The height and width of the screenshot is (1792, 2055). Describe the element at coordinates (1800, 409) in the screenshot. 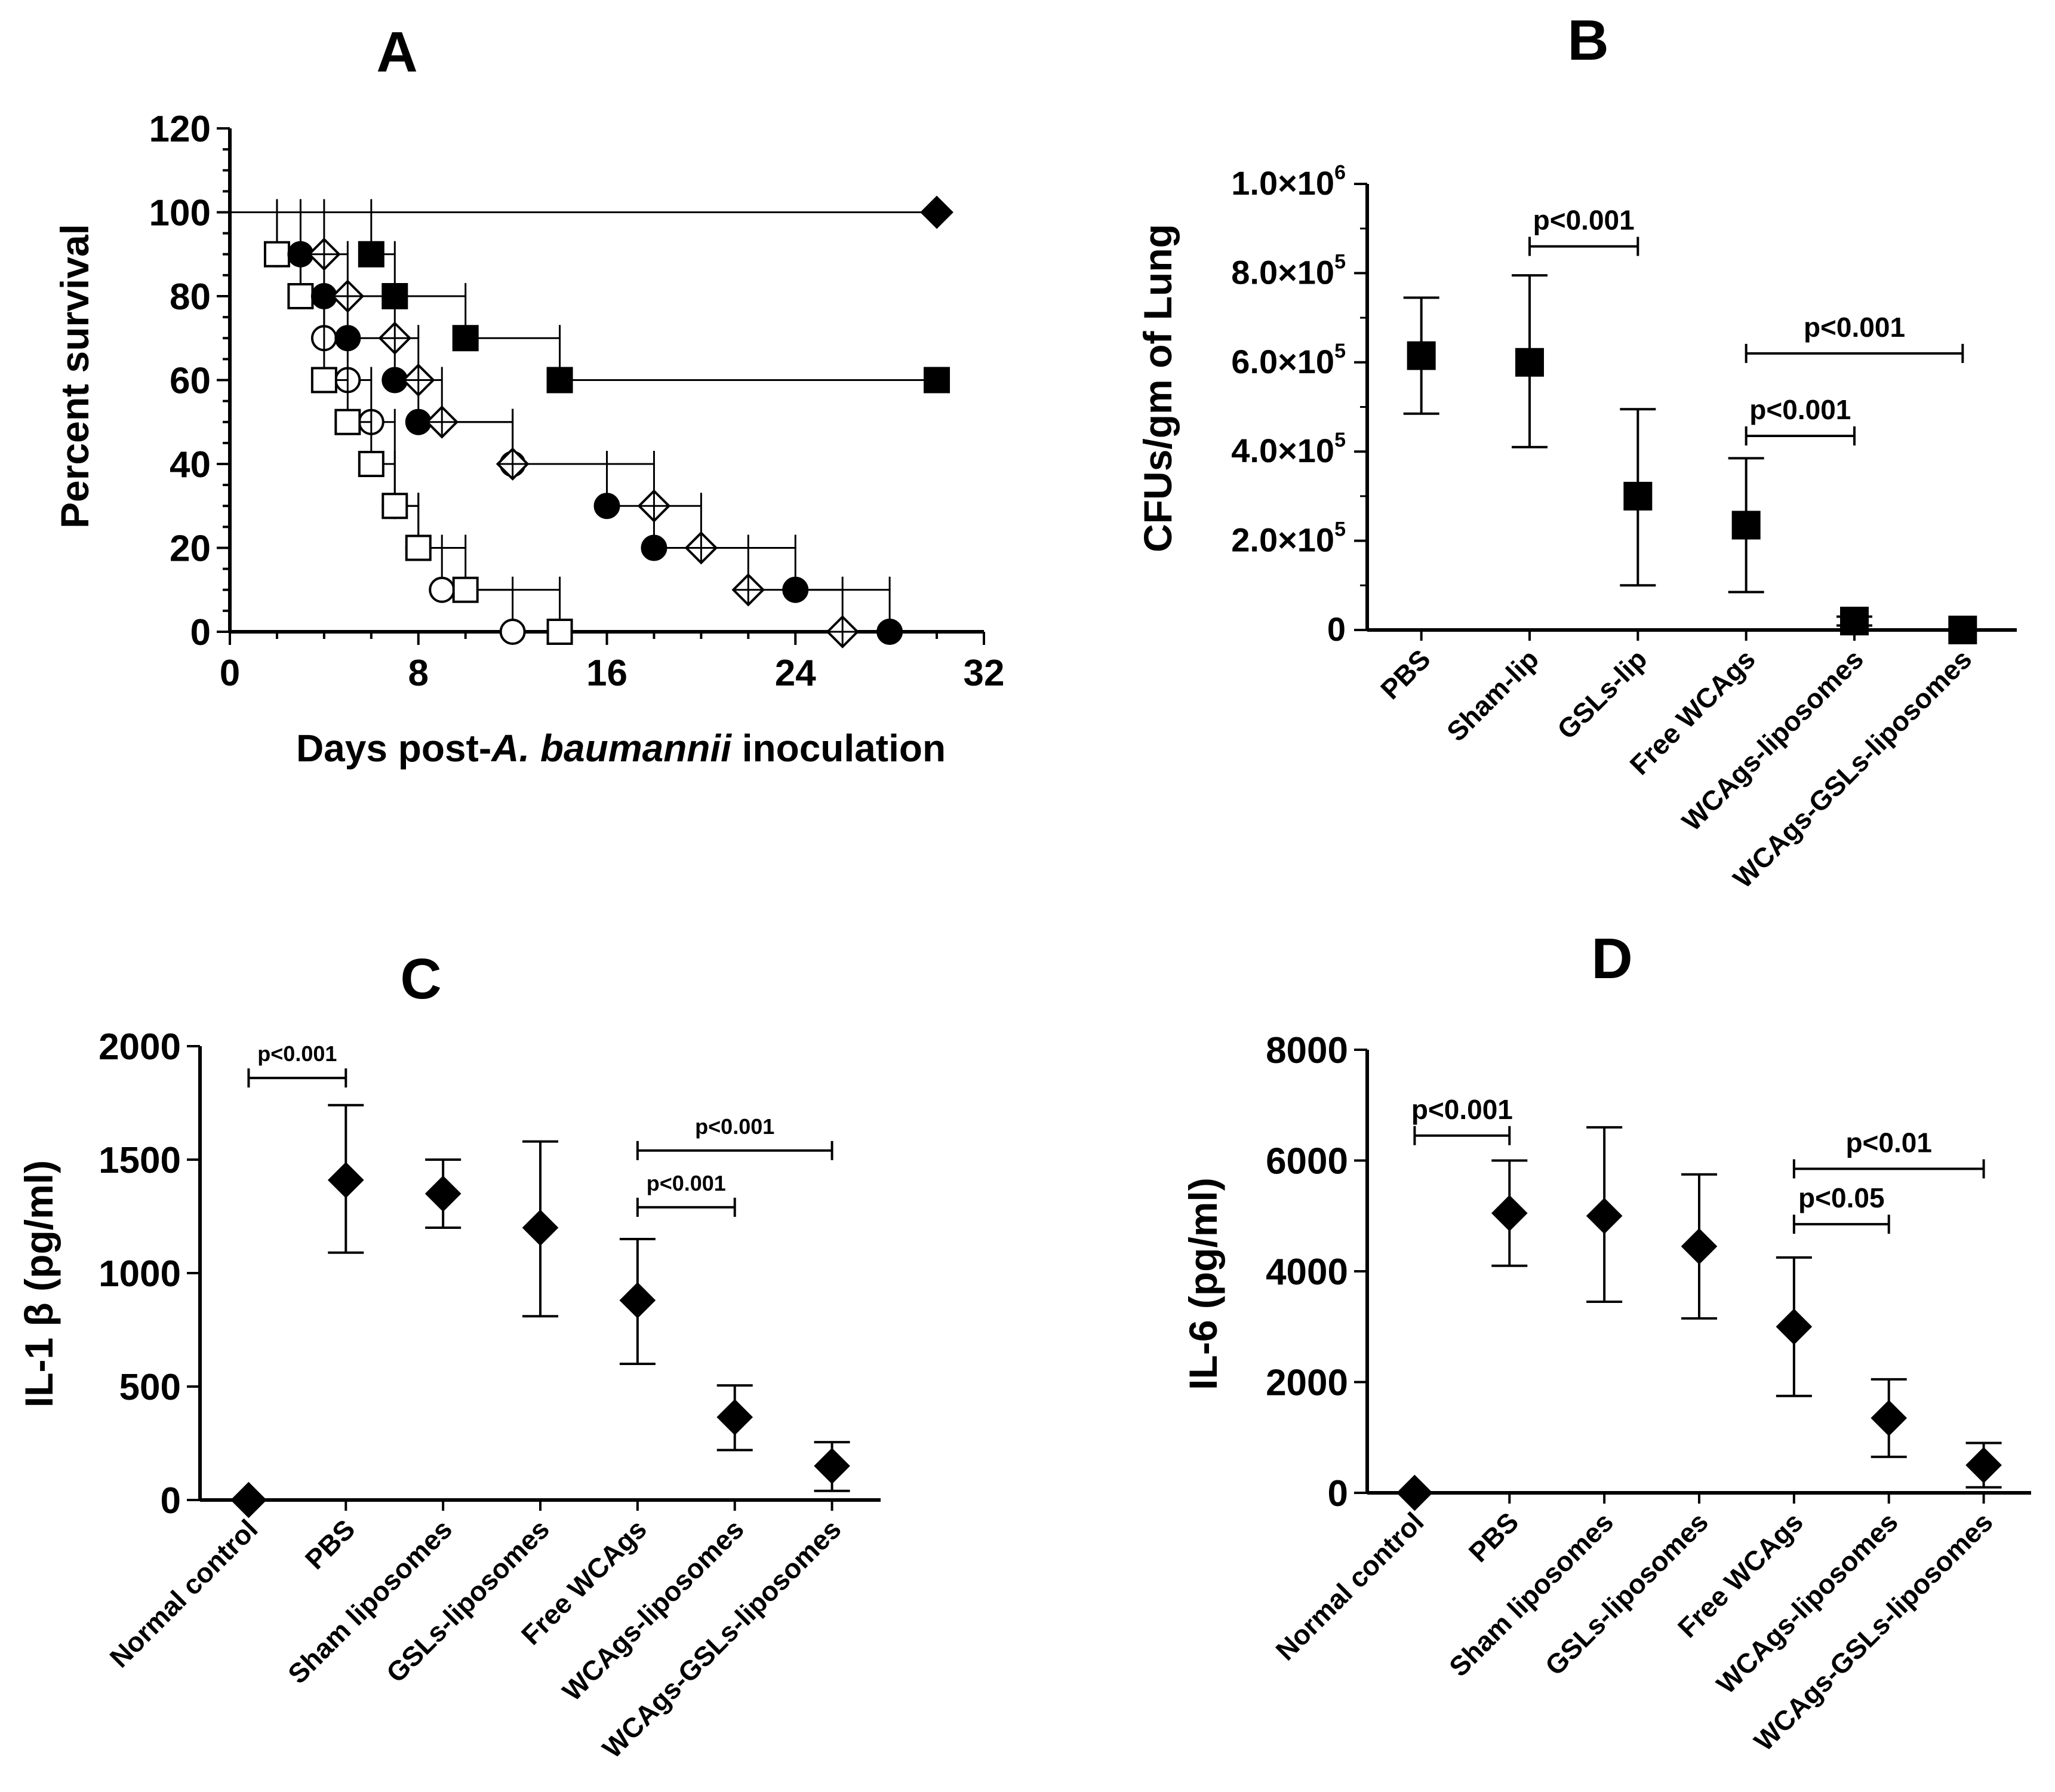

I see `p1-p-value-label: p<0.001` at that location.